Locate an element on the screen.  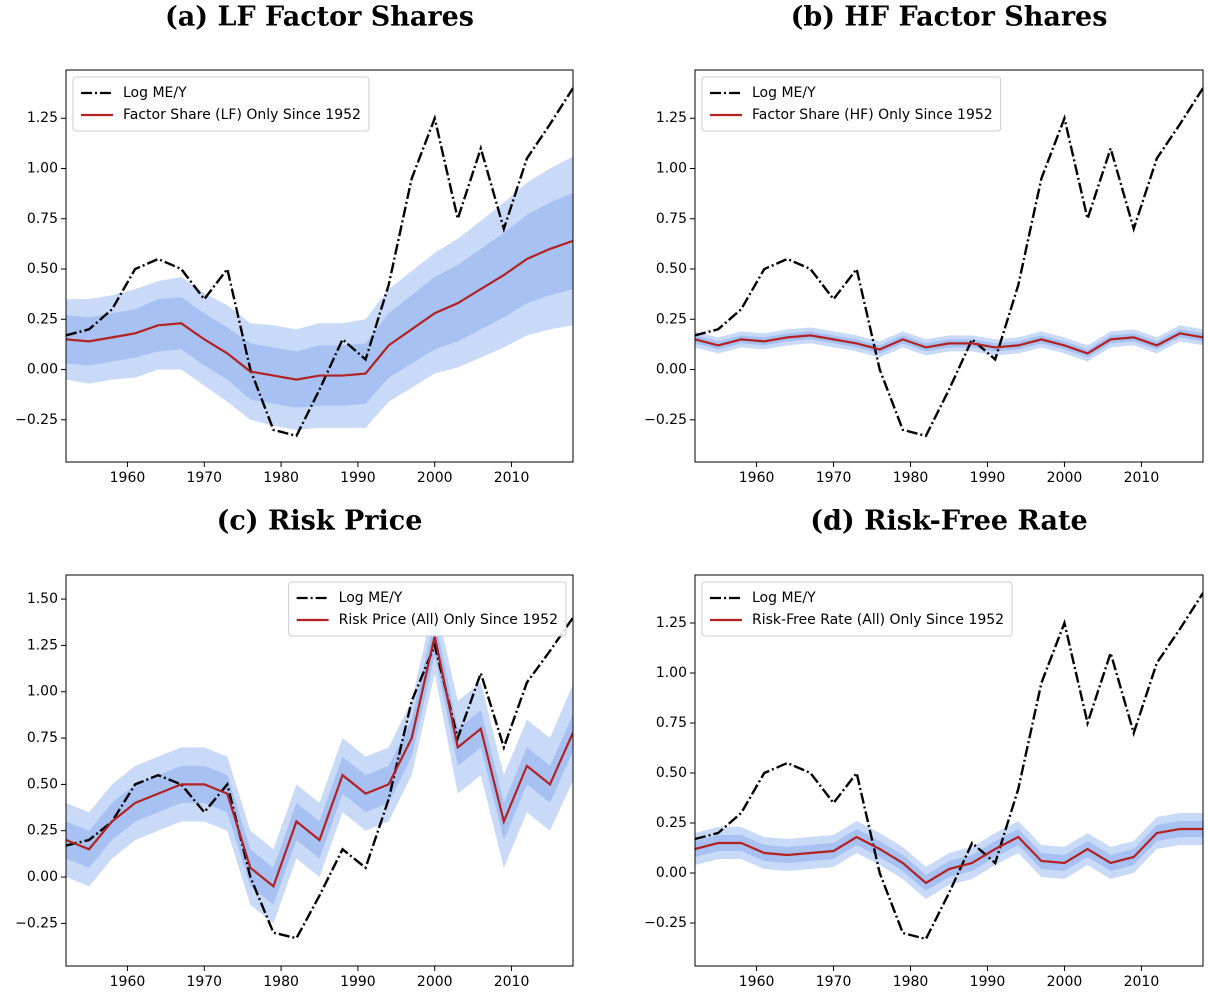
panel-title: (a) LF Factor Shares is located at coordinates (319, 17).